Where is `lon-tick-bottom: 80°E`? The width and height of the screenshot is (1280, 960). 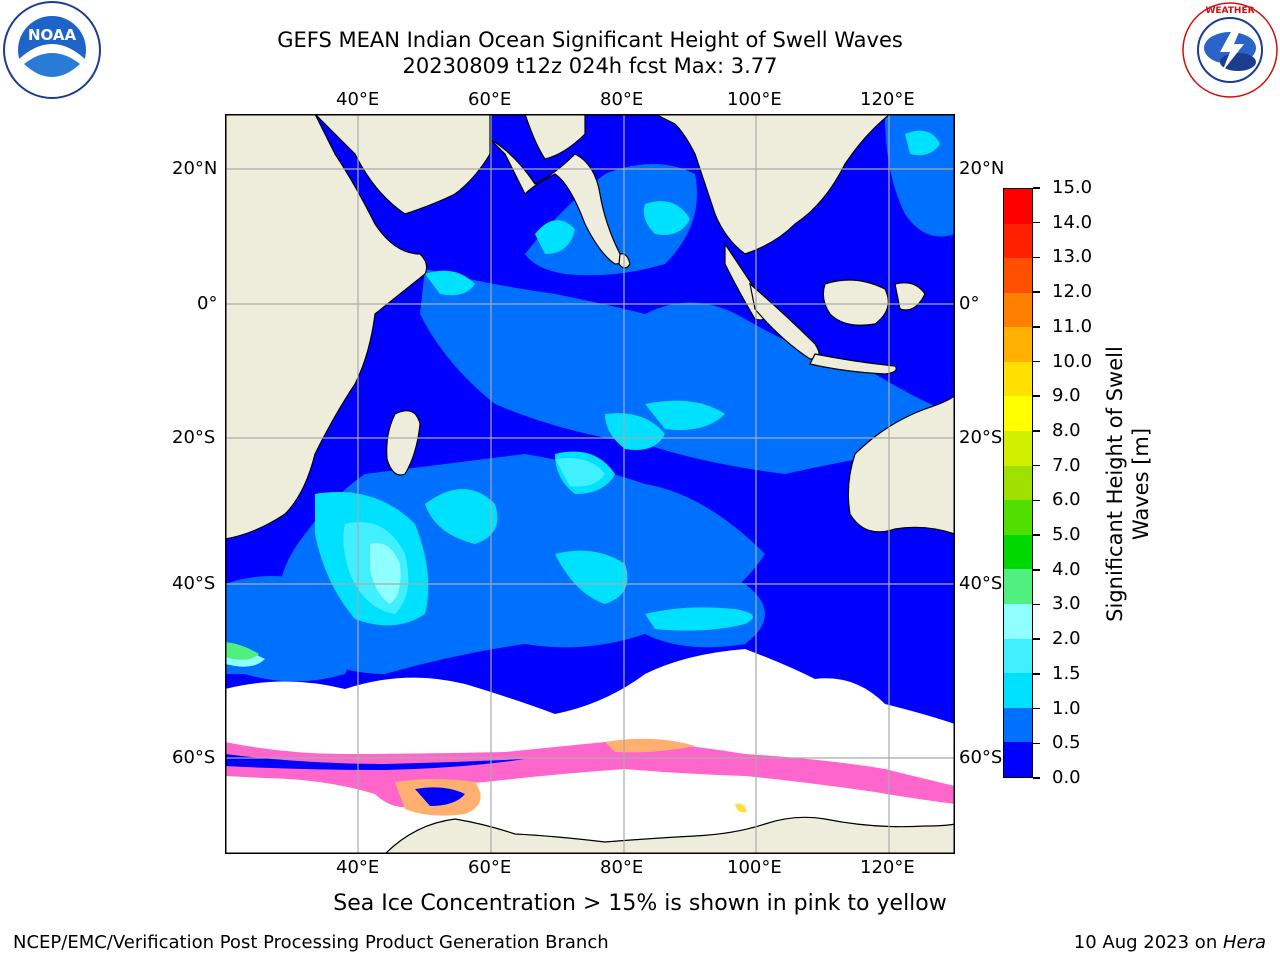
lon-tick-bottom: 80°E is located at coordinates (622, 867).